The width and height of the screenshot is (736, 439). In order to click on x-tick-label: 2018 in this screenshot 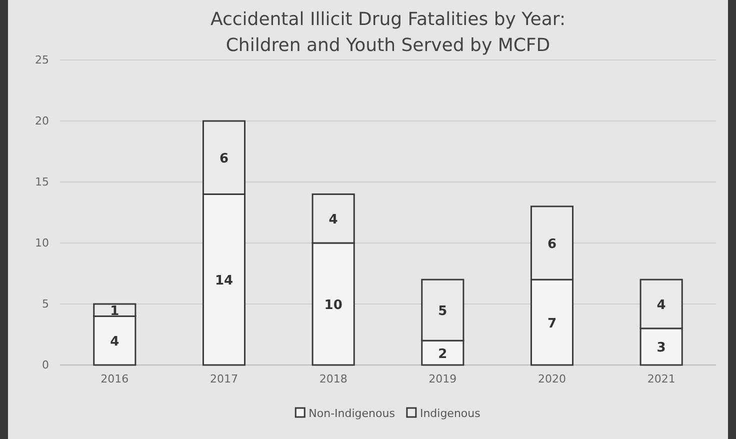, I will do `click(333, 379)`.